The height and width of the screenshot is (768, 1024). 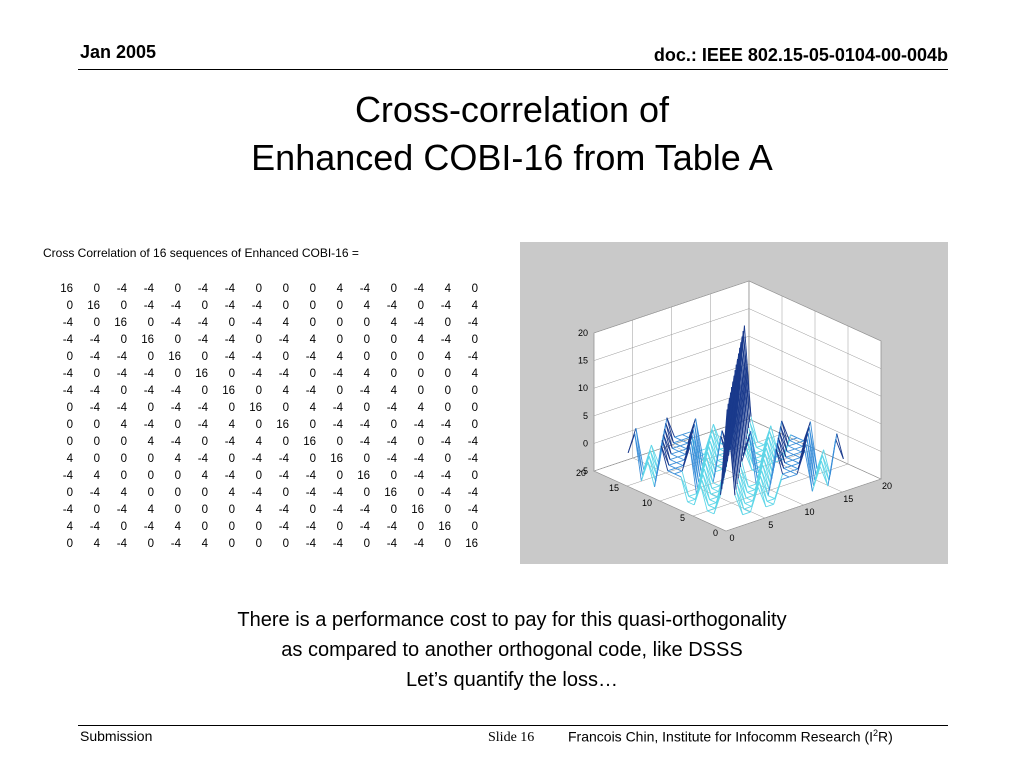 What do you see at coordinates (262, 424) in the screenshot?
I see `matrix-row: 0 0 4 -4 0 -4 4 0 16 0 -4 -4 0 -4 -4 0` at bounding box center [262, 424].